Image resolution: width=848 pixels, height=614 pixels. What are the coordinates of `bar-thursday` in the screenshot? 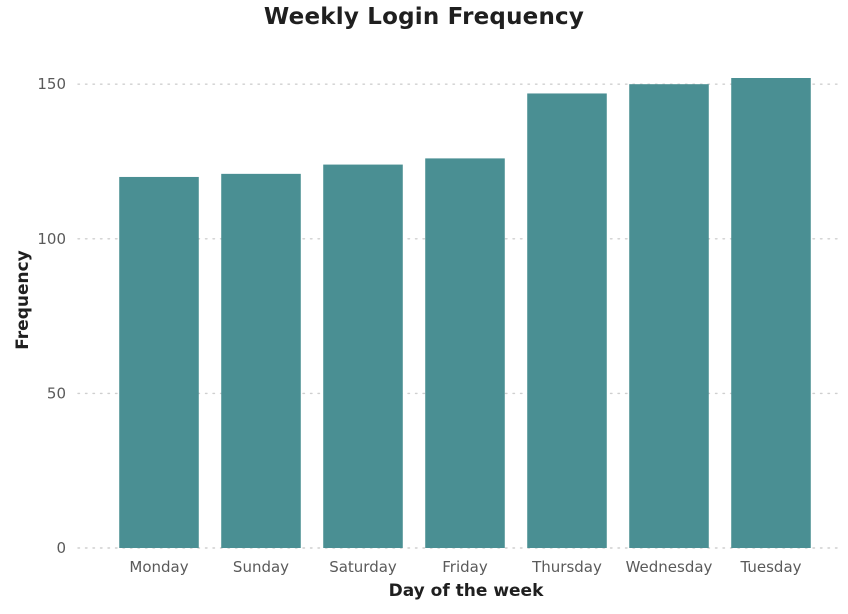 It's located at (567, 321).